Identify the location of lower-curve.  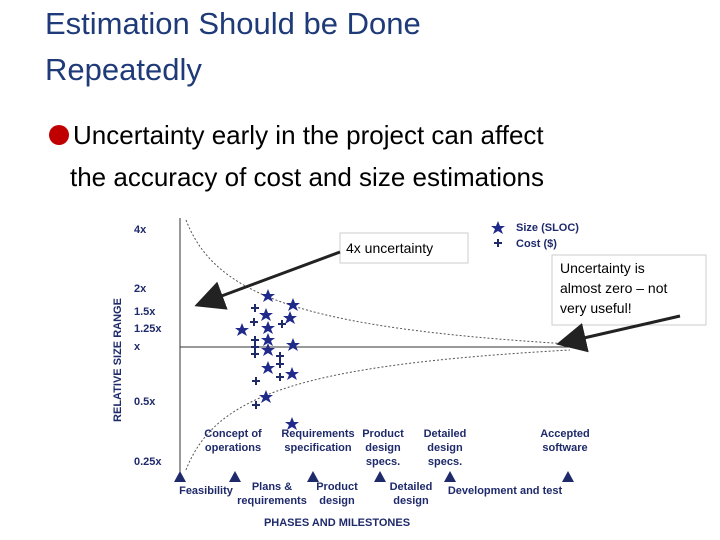
(378, 410).